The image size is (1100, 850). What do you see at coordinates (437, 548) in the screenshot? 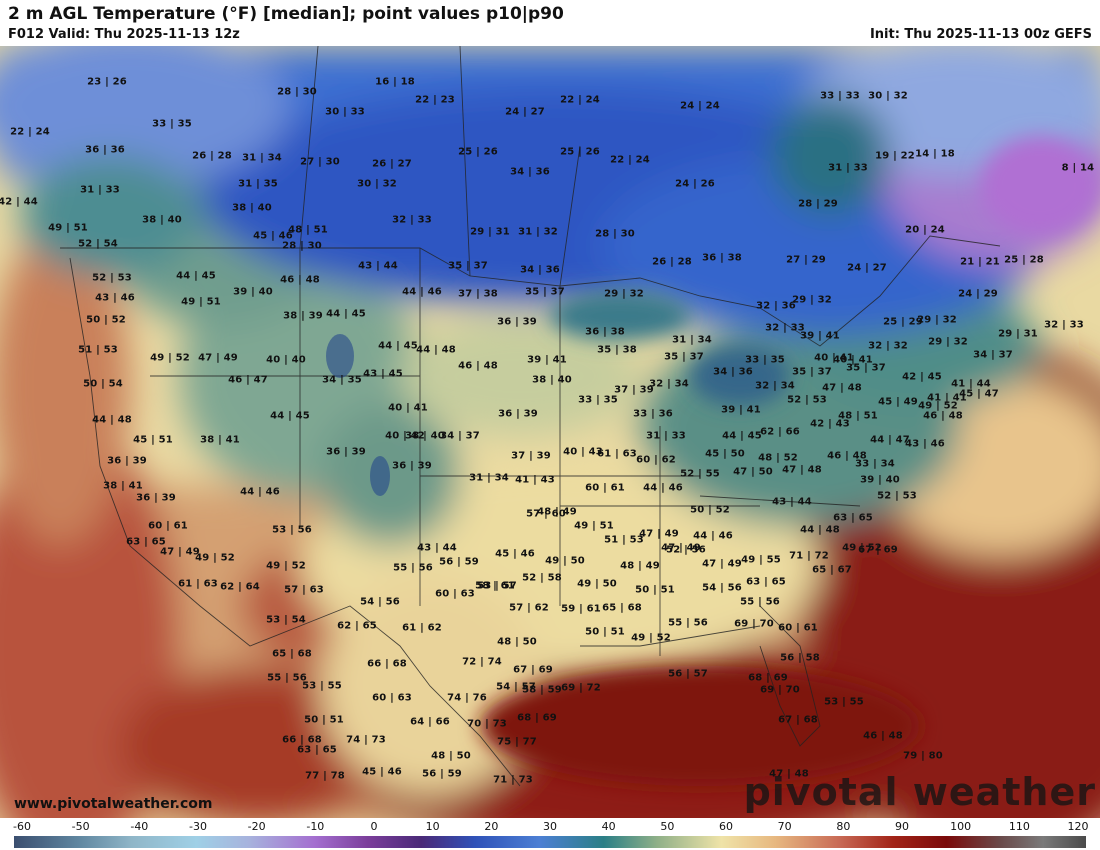
I see `point-value-label: 43 | 44` at bounding box center [437, 548].